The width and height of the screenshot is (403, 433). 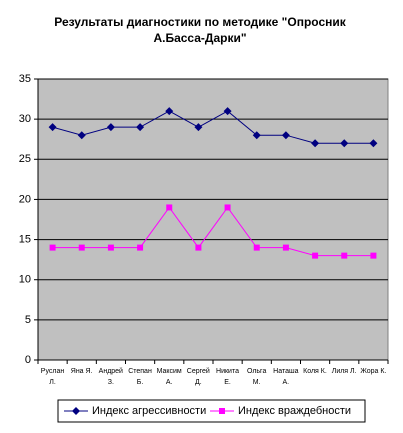 What do you see at coordinates (256, 377) in the screenshot?
I see `x-tick-label: Ольга М.` at bounding box center [256, 377].